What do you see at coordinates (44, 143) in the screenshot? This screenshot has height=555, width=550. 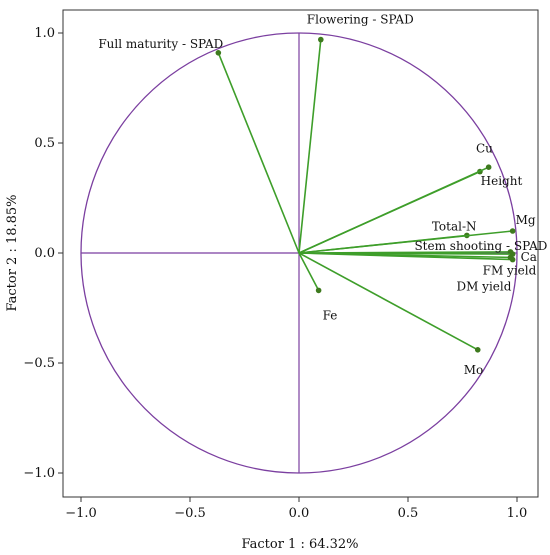 I see `y-tick-label: 0.5` at bounding box center [44, 143].